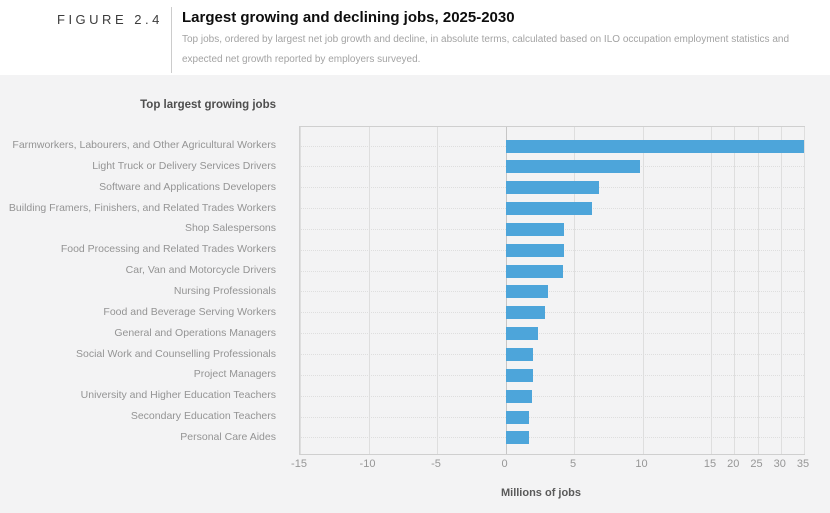 Image resolution: width=830 pixels, height=513 pixels. Describe the element at coordinates (230, 228) in the screenshot. I see `category-label: Shop Salespersons` at that location.